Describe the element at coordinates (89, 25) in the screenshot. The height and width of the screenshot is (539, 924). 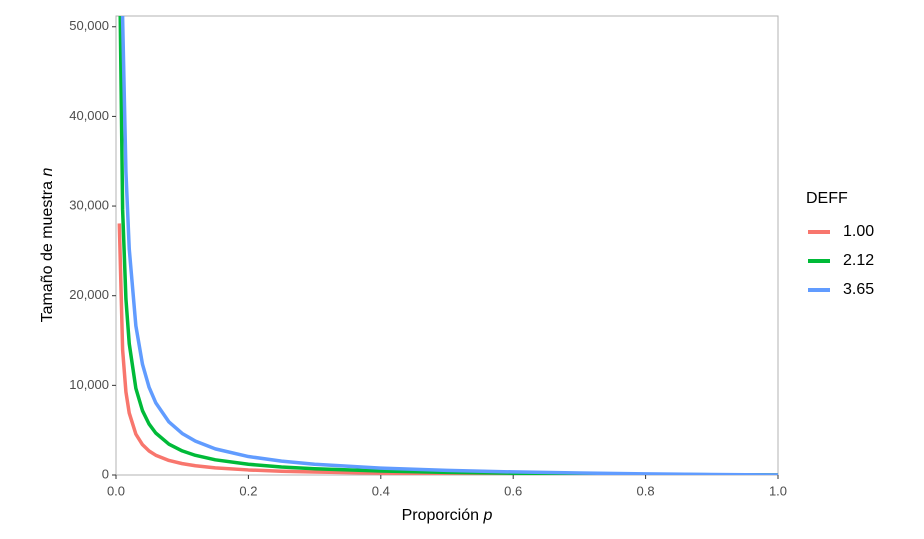
I see `y-tick-label: 50,000` at that location.